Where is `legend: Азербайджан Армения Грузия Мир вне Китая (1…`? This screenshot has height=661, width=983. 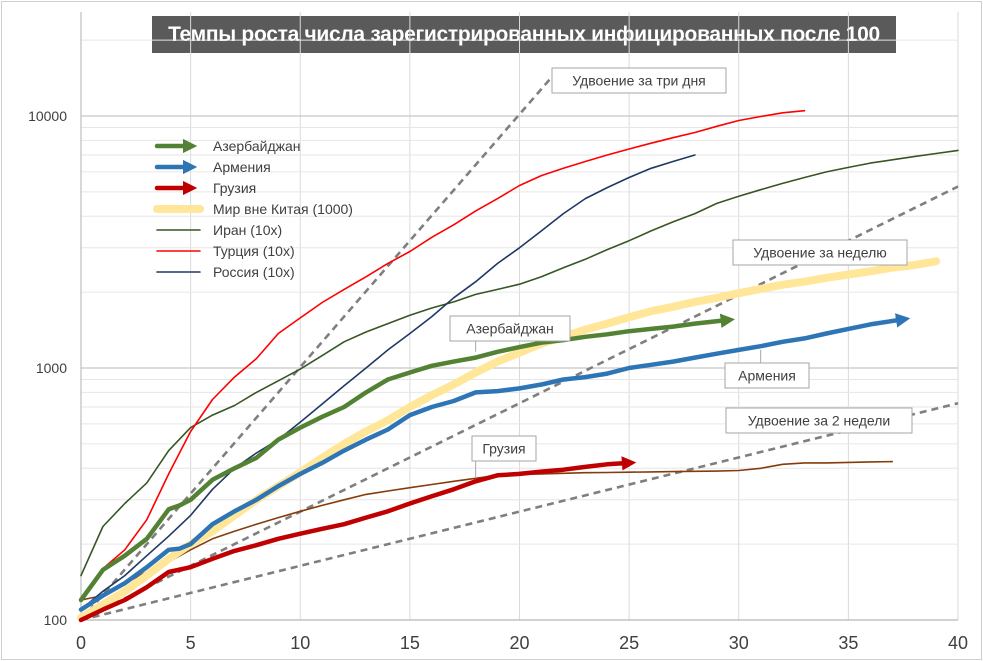
legend: Азербайджан Армения Грузия Мир вне Китая (1… is located at coordinates (253, 209).